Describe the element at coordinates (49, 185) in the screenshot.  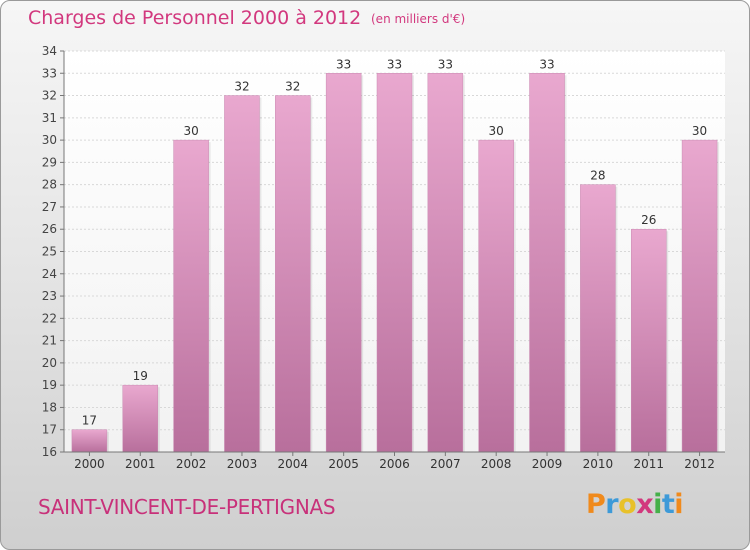
I see `y-tick-label: 28` at that location.